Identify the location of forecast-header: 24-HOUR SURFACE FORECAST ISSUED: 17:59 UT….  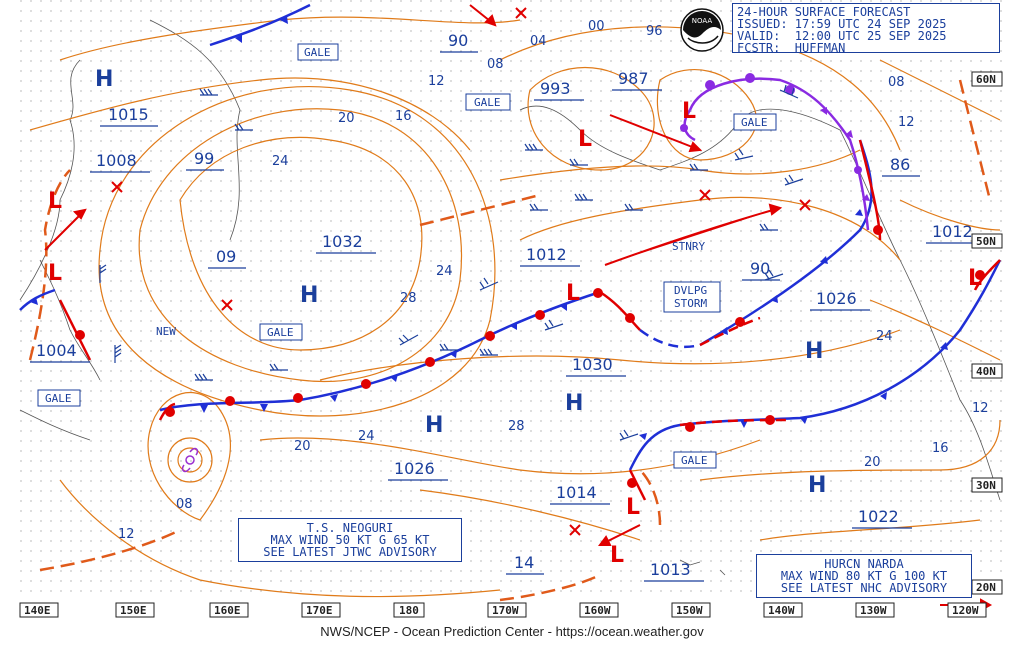
(866, 29).